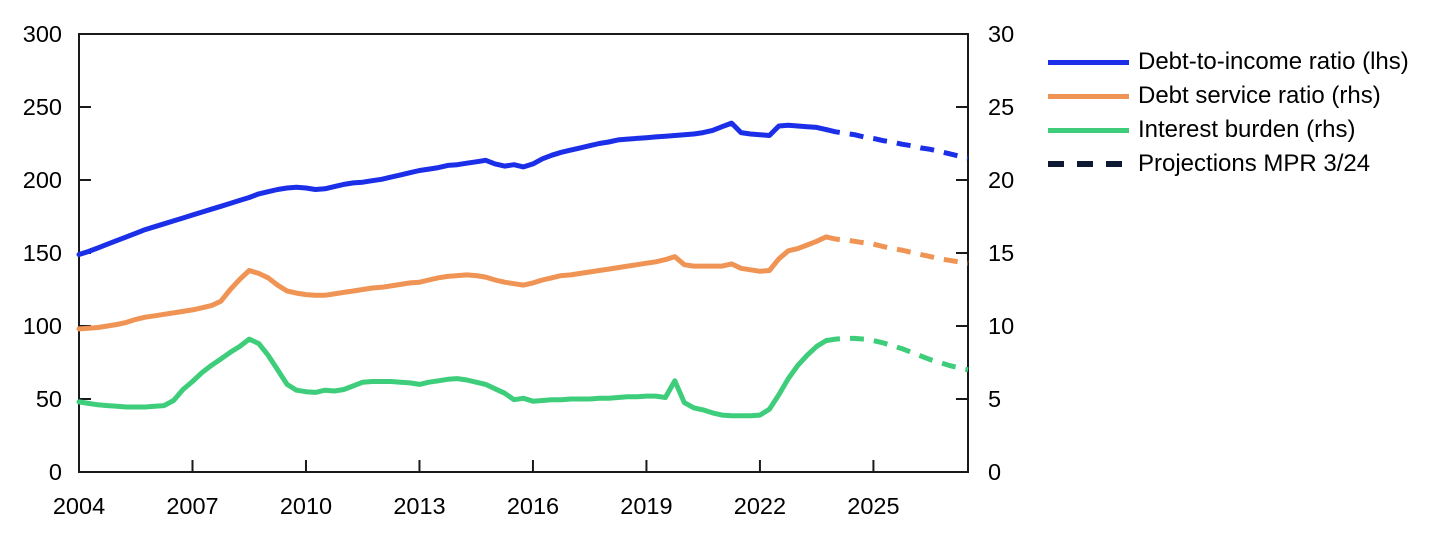 This screenshot has width=1445, height=543. Describe the element at coordinates (533, 506) in the screenshot. I see `x-axis-tick-label: 2016` at that location.